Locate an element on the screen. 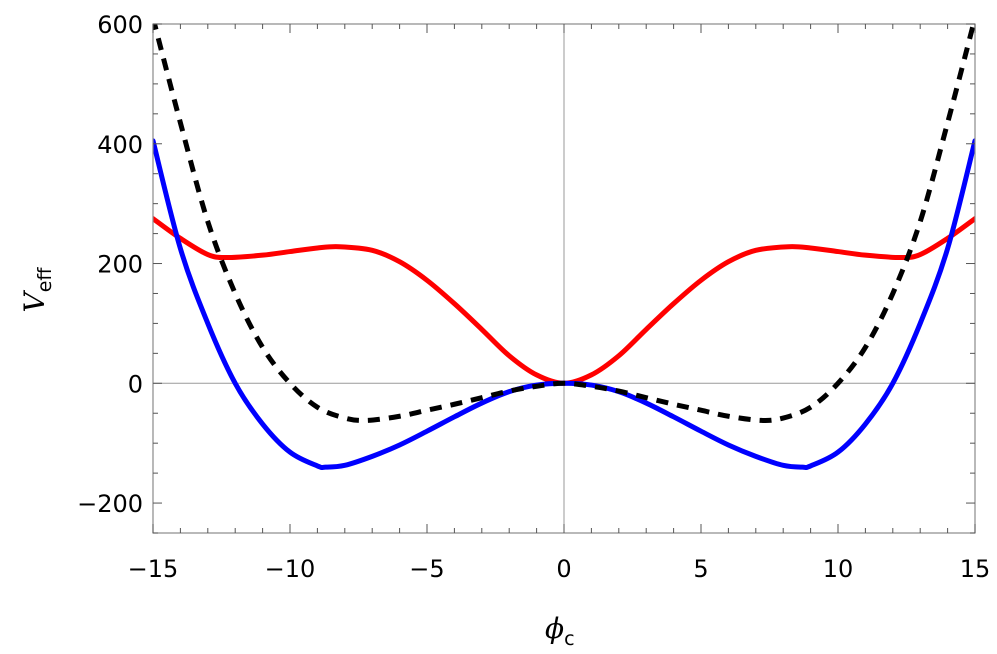 This screenshot has height=654, width=997. x-tick-label: 5 is located at coordinates (700, 569).